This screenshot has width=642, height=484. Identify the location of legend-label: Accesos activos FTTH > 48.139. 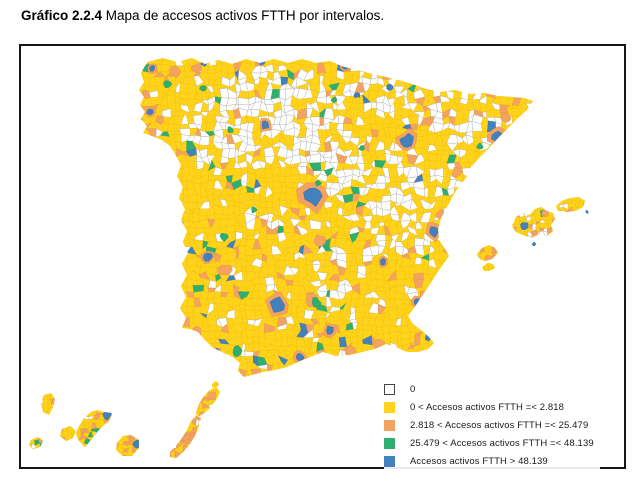
(479, 461).